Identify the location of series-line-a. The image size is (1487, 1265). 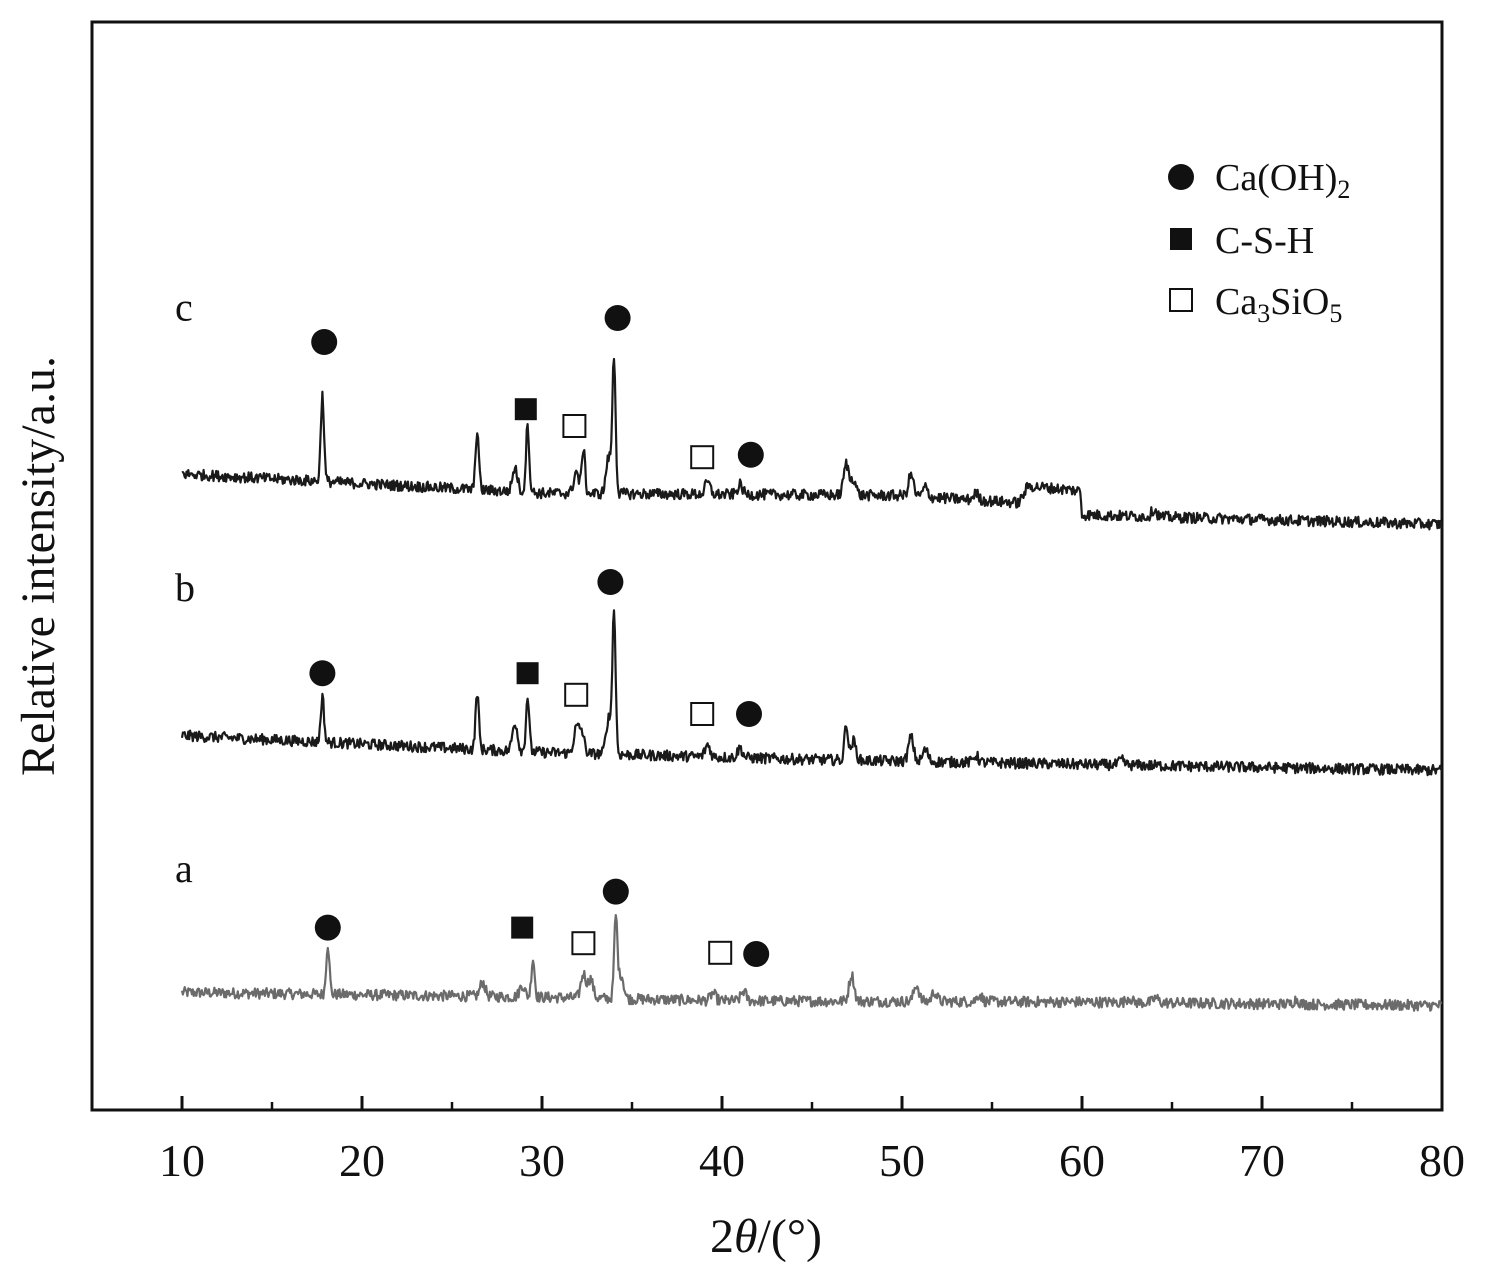
(811, 963).